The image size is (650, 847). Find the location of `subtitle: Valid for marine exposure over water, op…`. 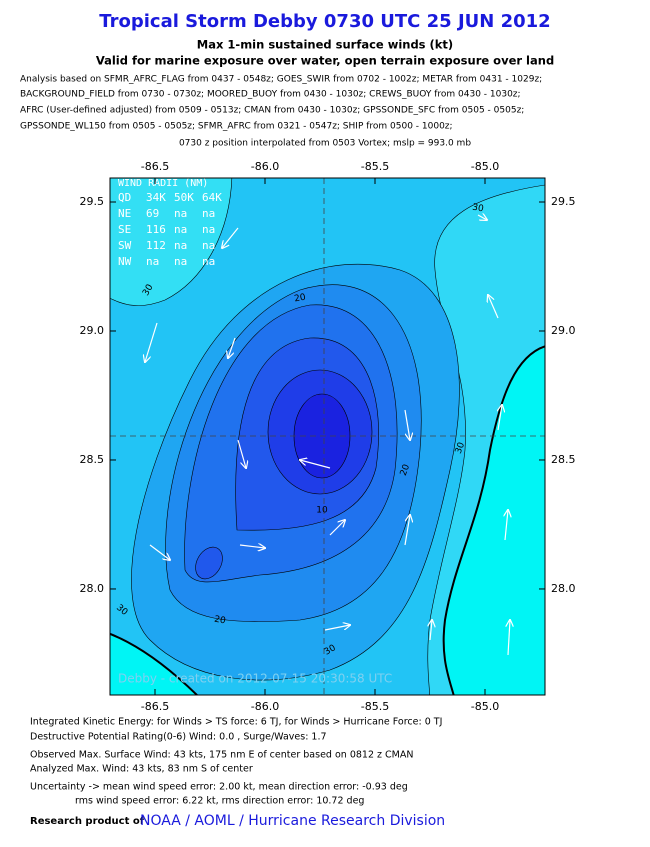

subtitle: Valid for marine exposure over water, op… is located at coordinates (325, 61).